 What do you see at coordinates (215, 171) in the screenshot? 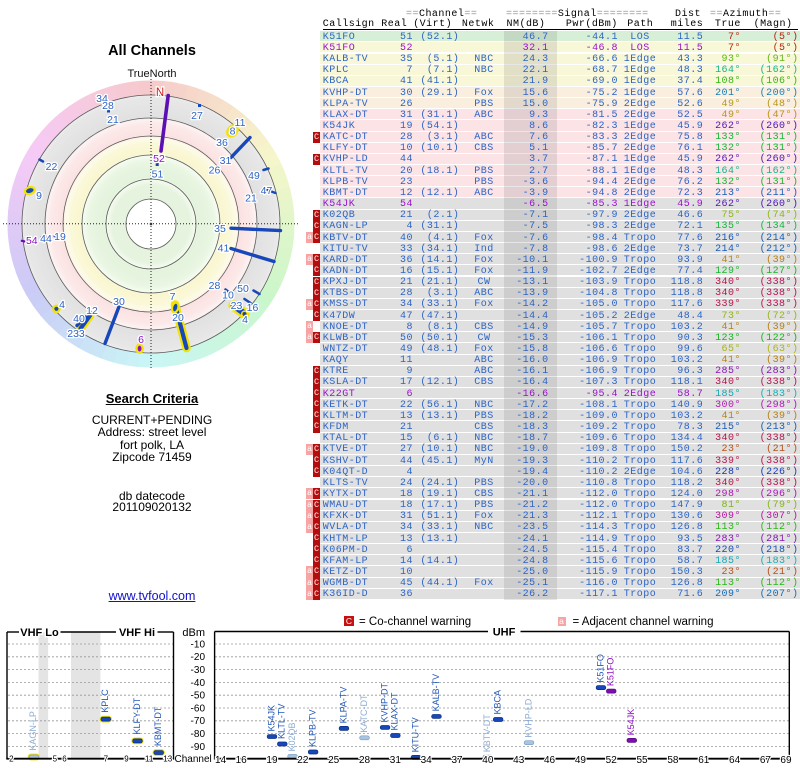
I see `svg-text: 26` at bounding box center [215, 171].